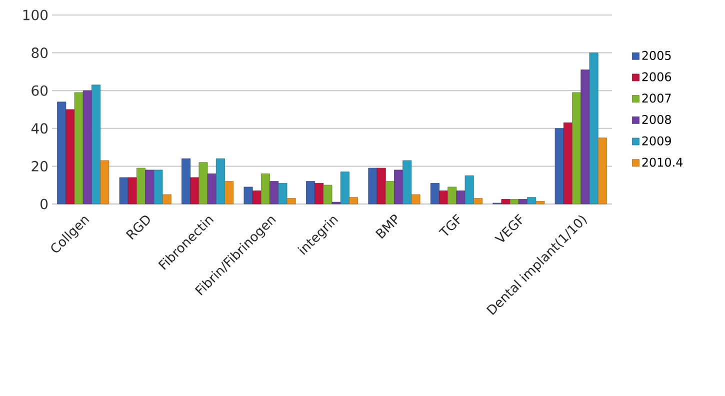  Describe the element at coordinates (656, 119) in the screenshot. I see `legend-label: 2008` at that location.